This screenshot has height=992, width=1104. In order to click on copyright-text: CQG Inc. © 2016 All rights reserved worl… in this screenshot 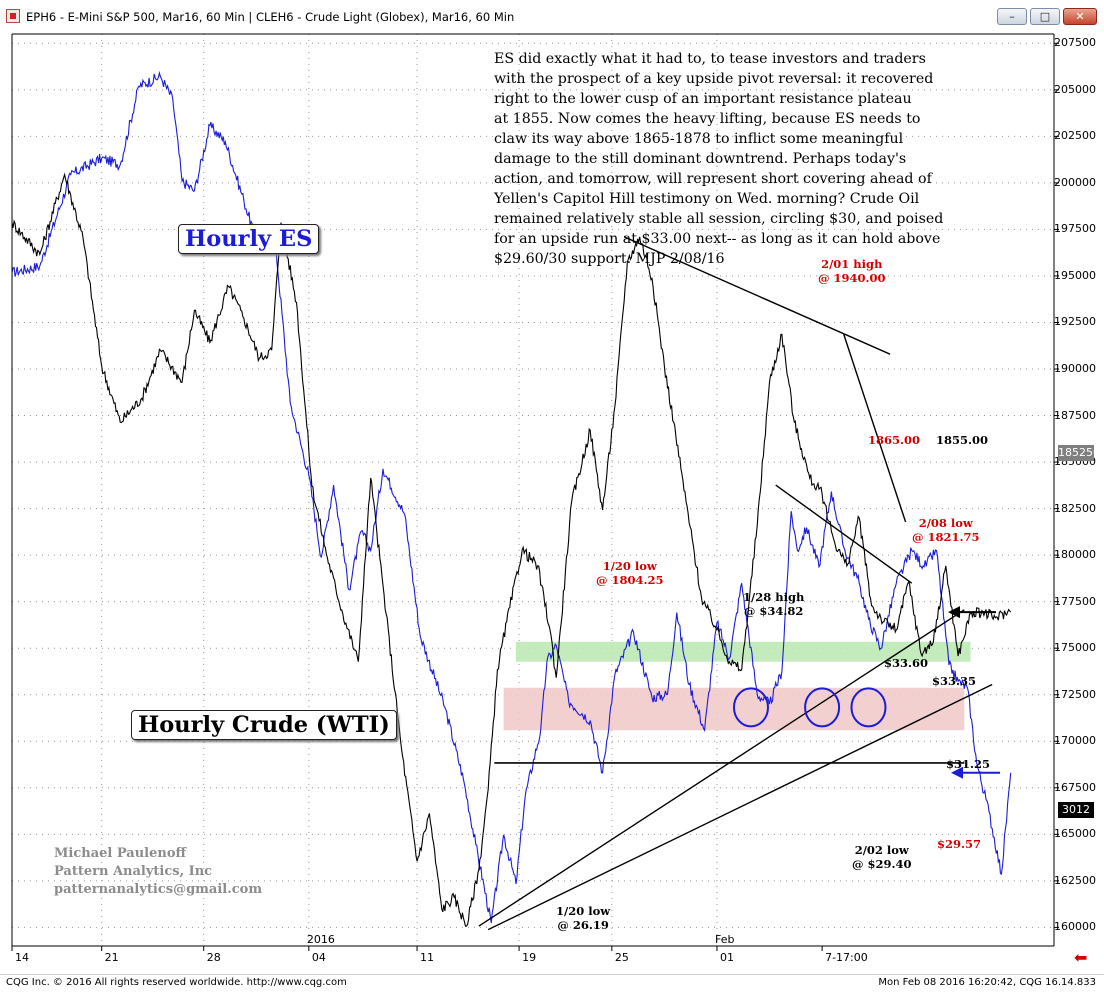, I will do `click(176, 982)`.